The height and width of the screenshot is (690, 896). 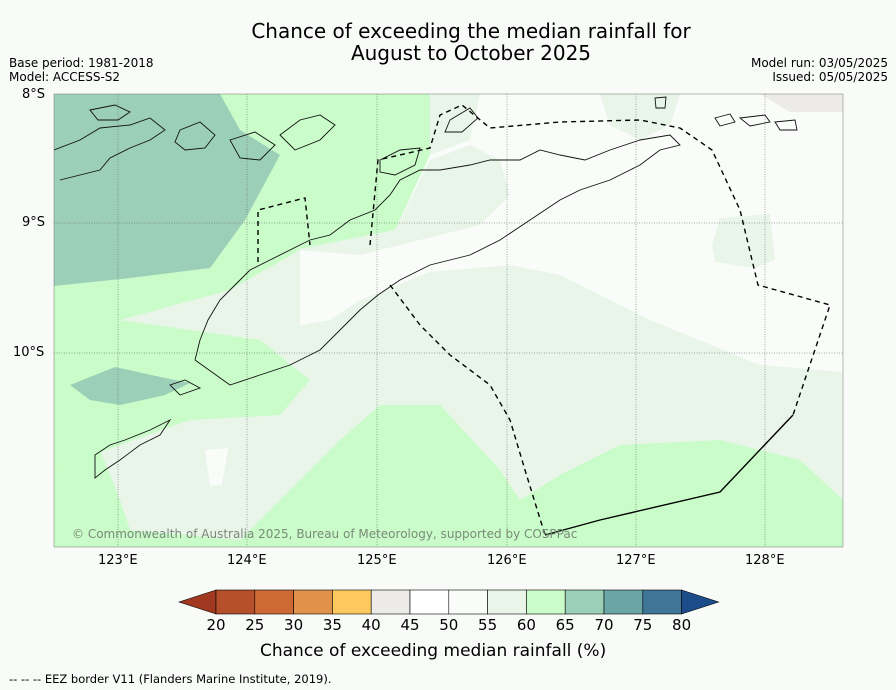 I want to click on eez-border-solid, so click(x=669, y=475).